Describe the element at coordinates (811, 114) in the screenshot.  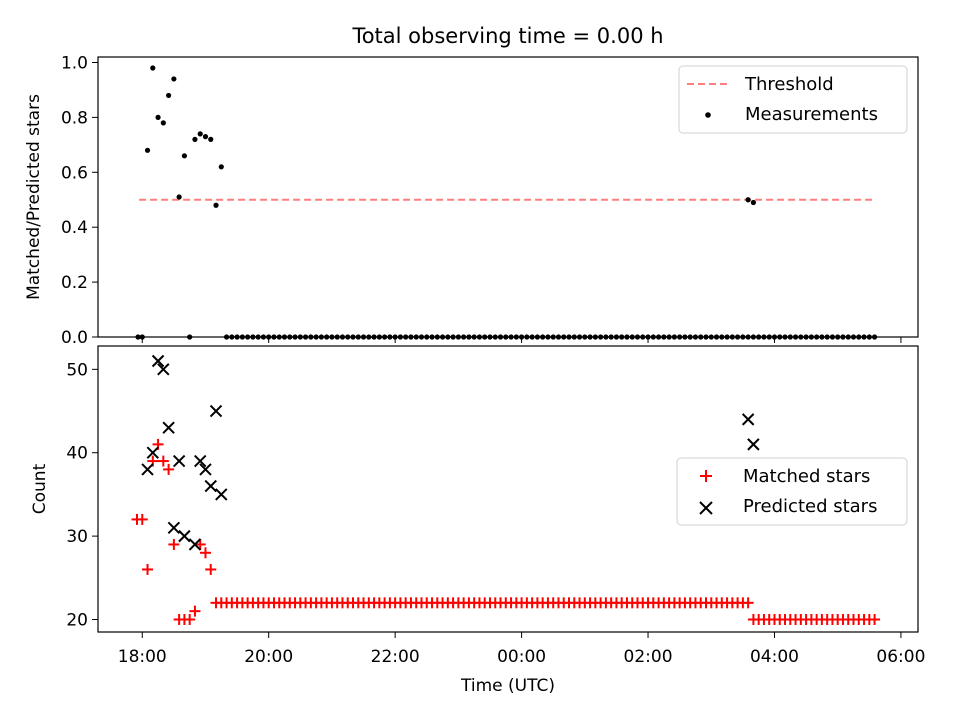
I see `legend-measurements-label: Measurements` at that location.